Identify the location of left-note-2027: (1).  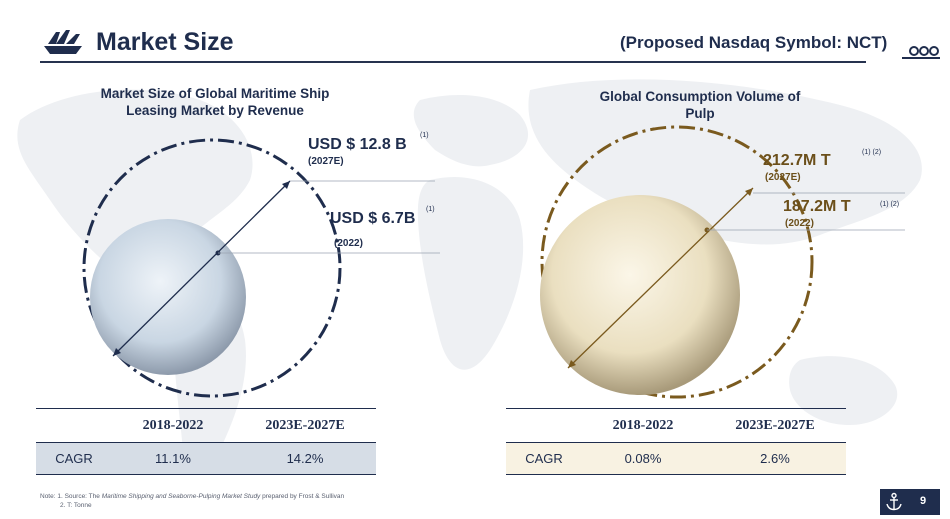
(424, 135).